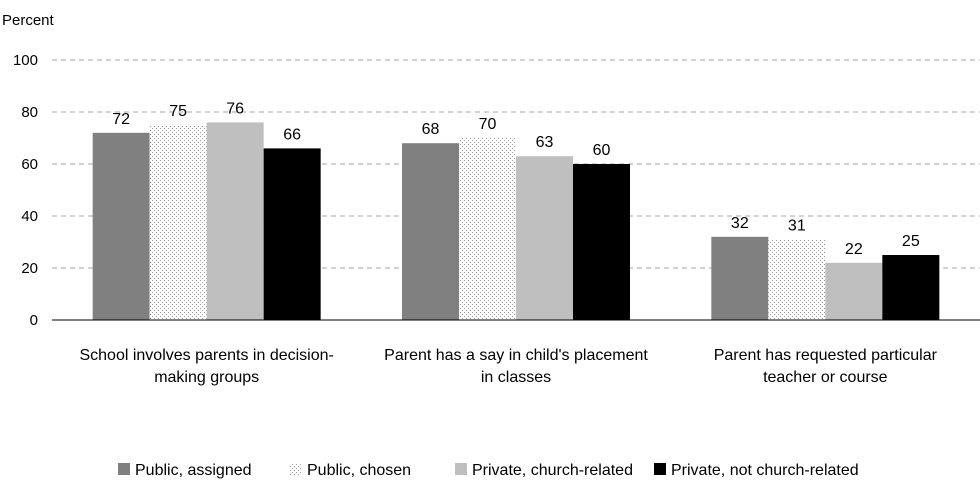 The width and height of the screenshot is (980, 484). I want to click on y-axis-ticks: 0 20 40 60 80 100, so click(25, 190).